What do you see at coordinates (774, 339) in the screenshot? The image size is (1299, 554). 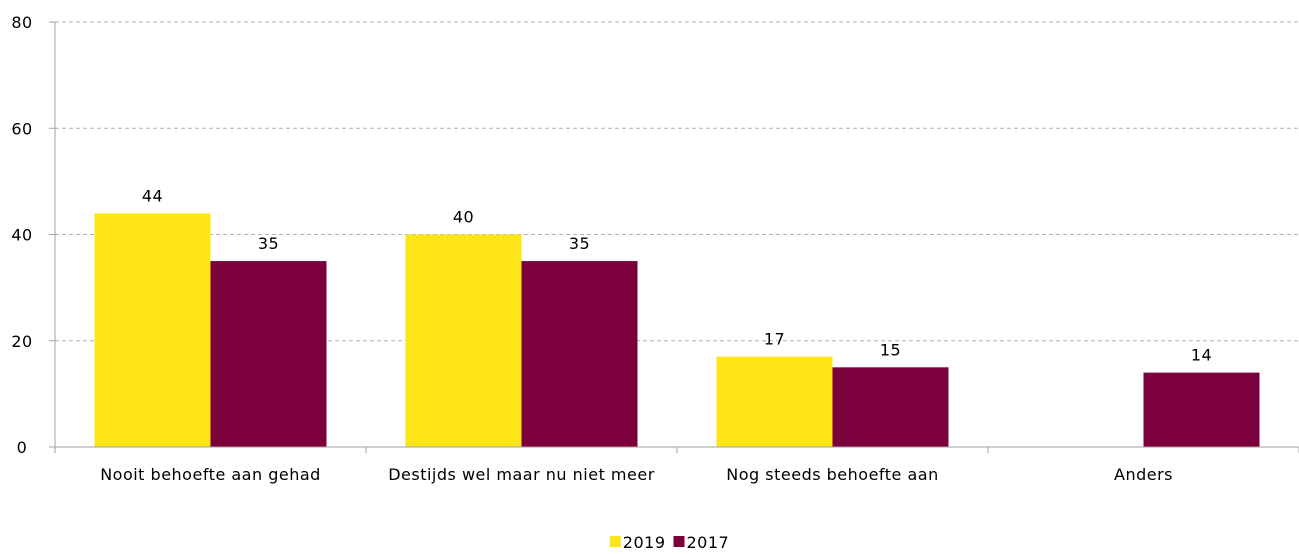 I see `data-label: 17` at bounding box center [774, 339].